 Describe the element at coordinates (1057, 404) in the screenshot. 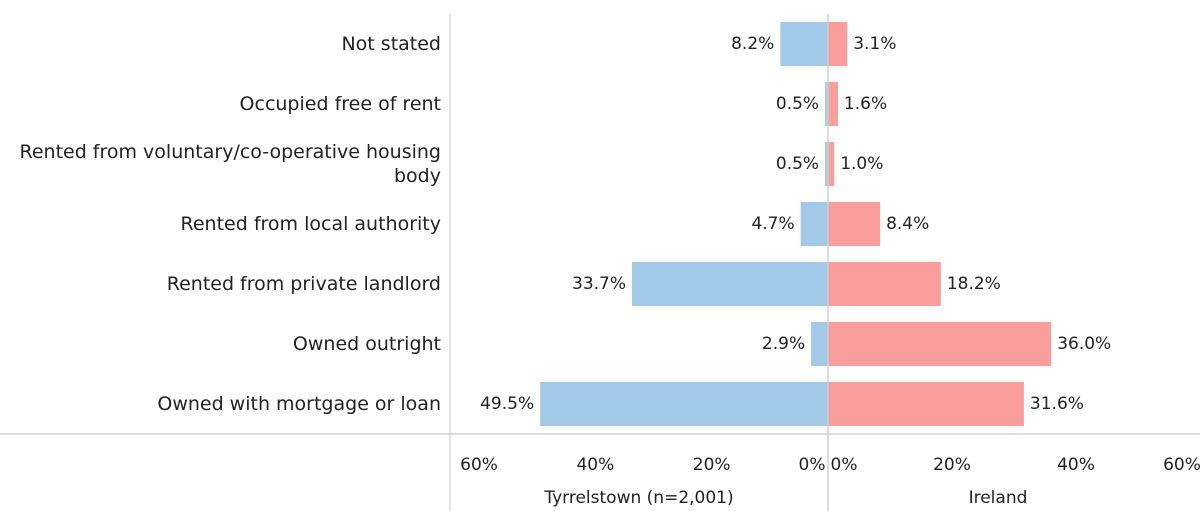

I see `value-label: 31.6%` at that location.